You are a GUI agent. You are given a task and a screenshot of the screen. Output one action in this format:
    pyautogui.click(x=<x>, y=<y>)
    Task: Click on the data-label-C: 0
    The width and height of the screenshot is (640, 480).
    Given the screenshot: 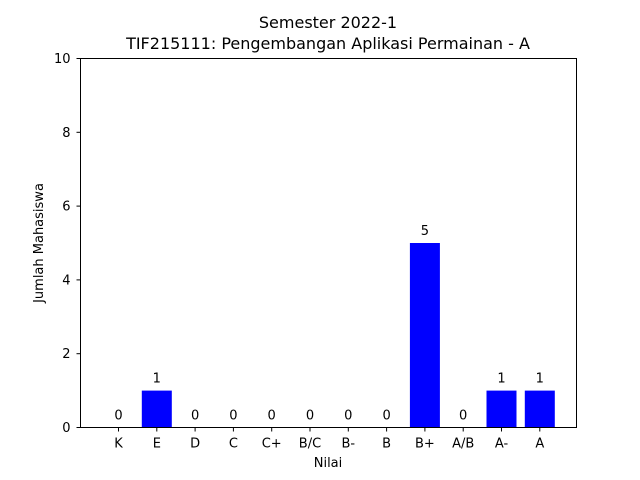 What is the action you would take?
    pyautogui.click(x=233, y=416)
    